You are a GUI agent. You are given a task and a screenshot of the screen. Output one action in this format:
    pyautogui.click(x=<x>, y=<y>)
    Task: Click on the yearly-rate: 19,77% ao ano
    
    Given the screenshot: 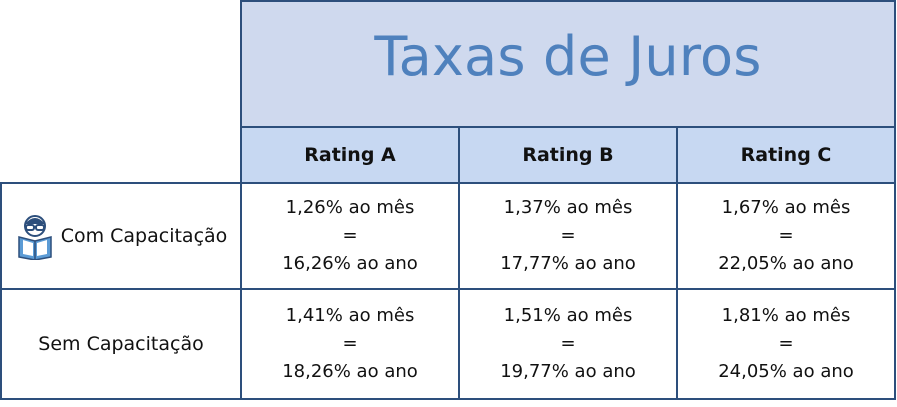 What is the action you would take?
    pyautogui.click(x=568, y=371)
    